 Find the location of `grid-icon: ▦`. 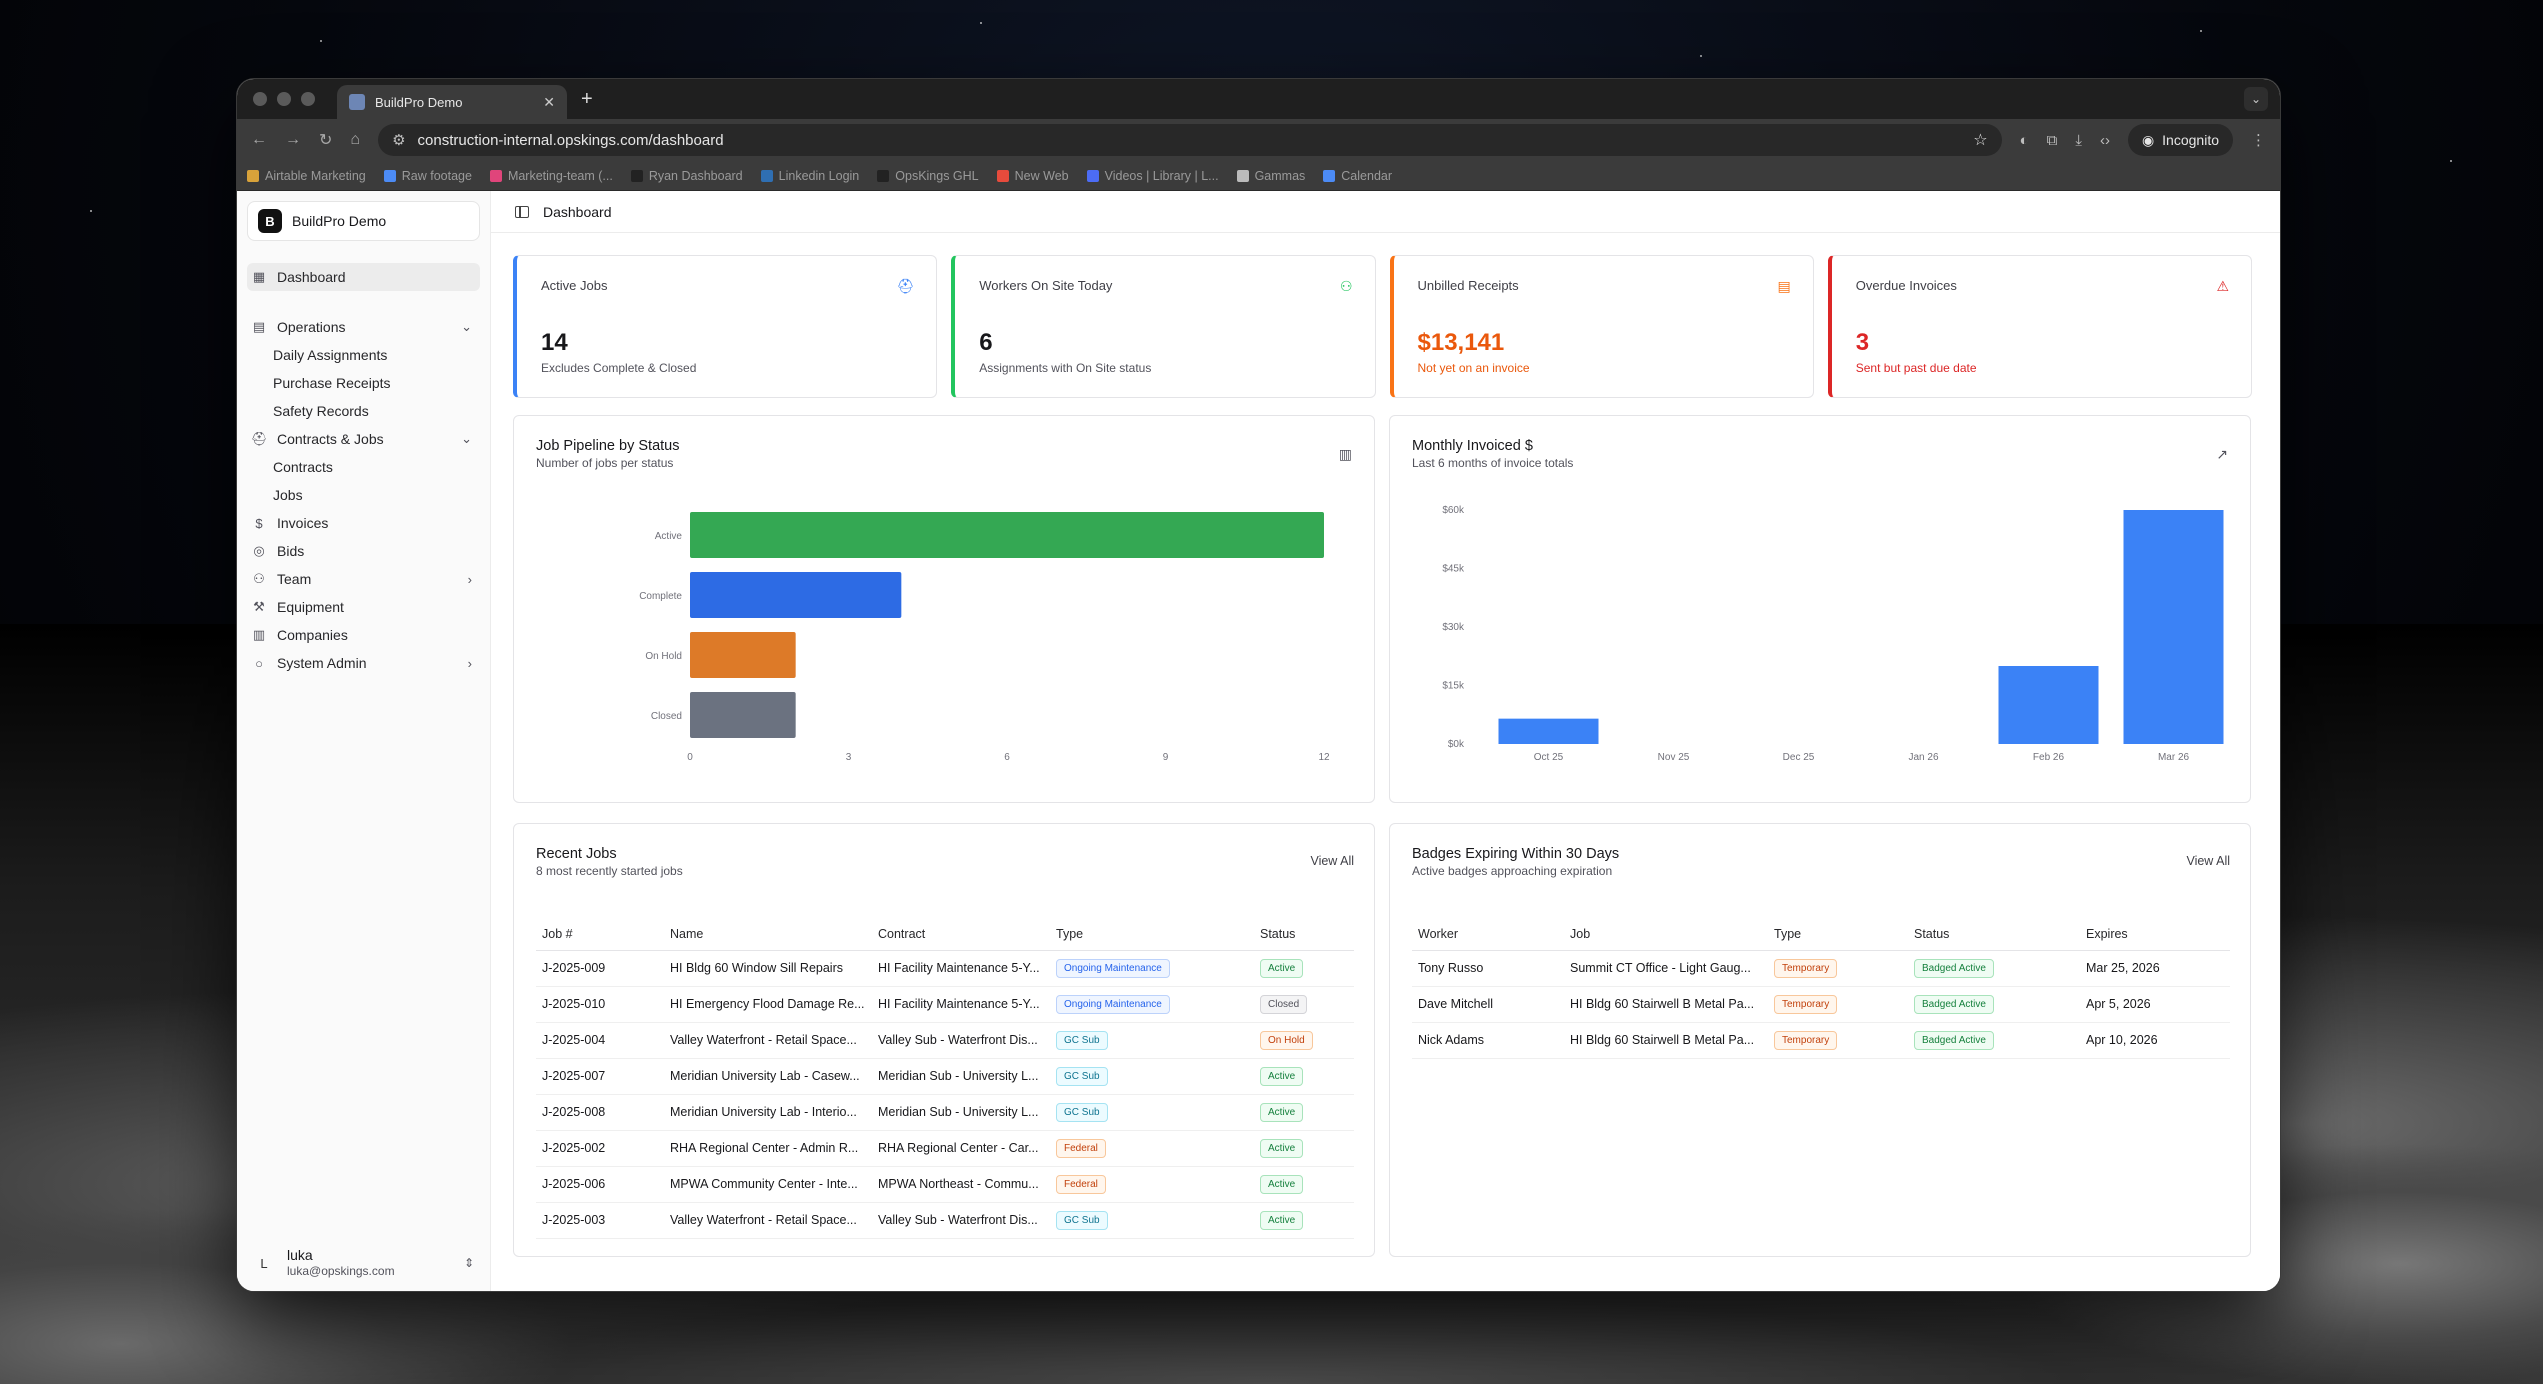

grid-icon: ▦ is located at coordinates (259, 276).